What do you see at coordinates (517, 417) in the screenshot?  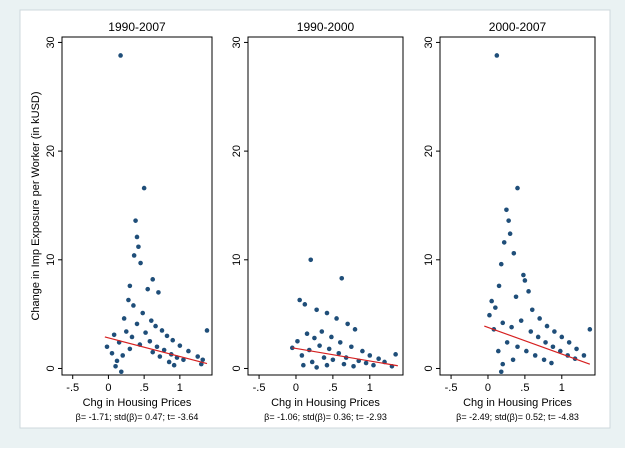 I see `regression-note: β= -2.49; std(β)= 0.52; t= -4.83` at bounding box center [517, 417].